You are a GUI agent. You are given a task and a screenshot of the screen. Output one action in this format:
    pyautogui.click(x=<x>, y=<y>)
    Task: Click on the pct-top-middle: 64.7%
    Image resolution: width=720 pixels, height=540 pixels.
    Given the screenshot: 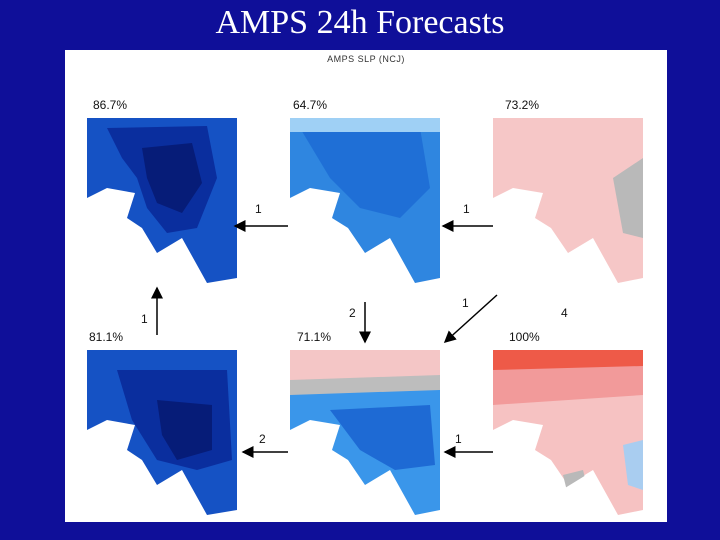 What is the action you would take?
    pyautogui.click(x=310, y=105)
    